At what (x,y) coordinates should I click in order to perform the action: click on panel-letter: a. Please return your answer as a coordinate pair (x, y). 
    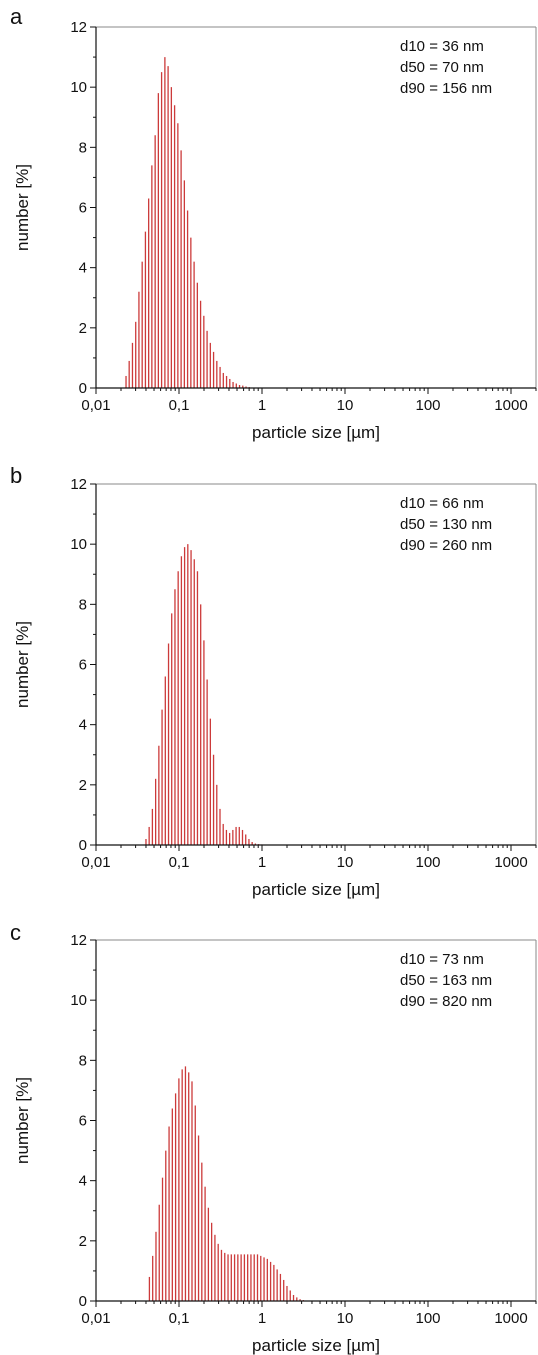
    Looking at the image, I should click on (16, 16).